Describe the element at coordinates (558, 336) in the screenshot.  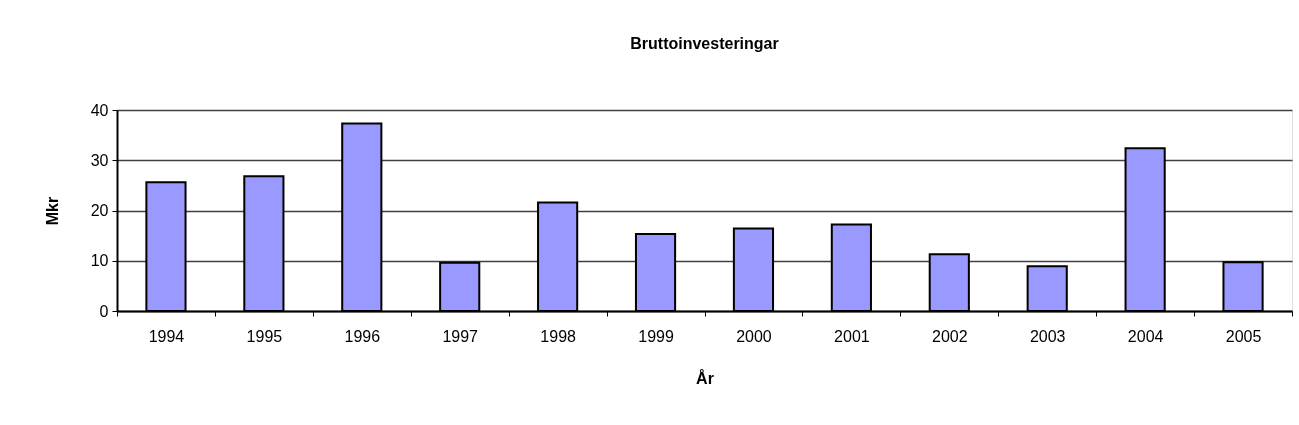
I see `x-tick-label: 1998` at that location.